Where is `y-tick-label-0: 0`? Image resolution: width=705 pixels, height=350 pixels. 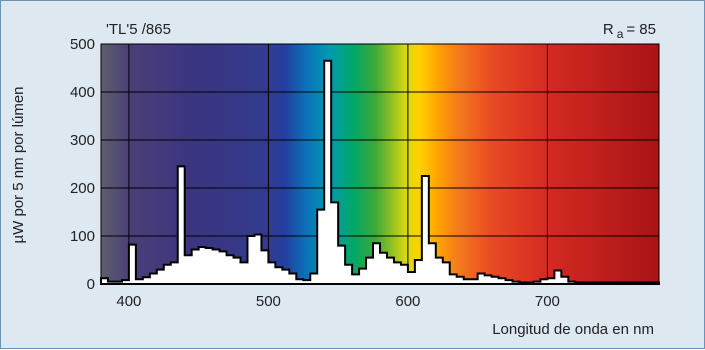 y-tick-label-0: 0 is located at coordinates (91, 284).